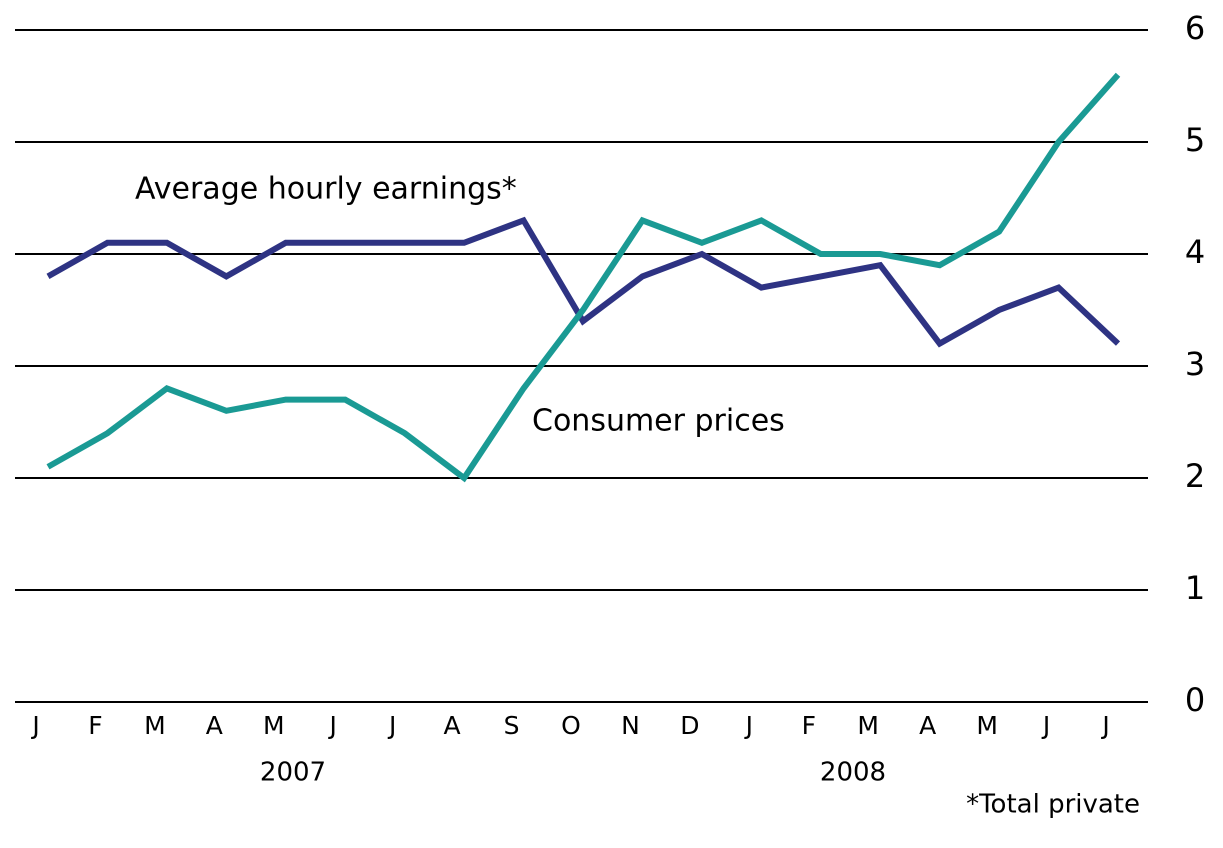 The image size is (1223, 848). Describe the element at coordinates (1053, 805) in the screenshot. I see `footnote: *Total private` at that location.